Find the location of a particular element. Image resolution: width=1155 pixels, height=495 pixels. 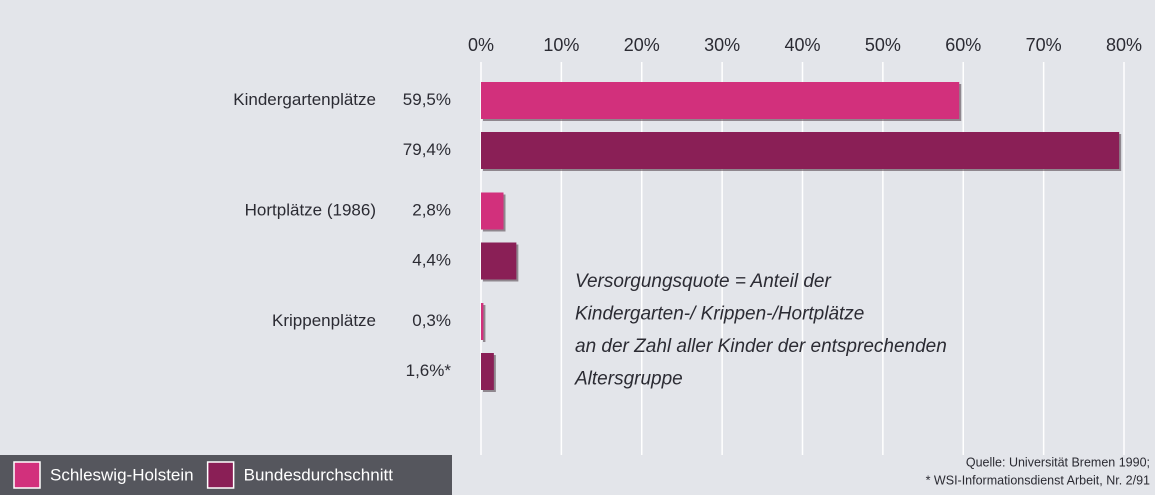

value-label: 2,8% is located at coordinates (431, 209).